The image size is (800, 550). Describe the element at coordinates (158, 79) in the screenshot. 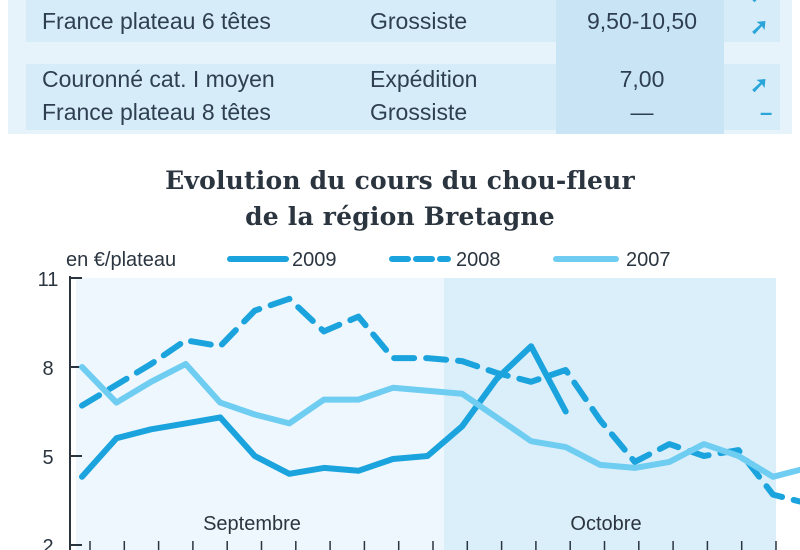

I see `product-label: Couronné cat. I moyen` at that location.